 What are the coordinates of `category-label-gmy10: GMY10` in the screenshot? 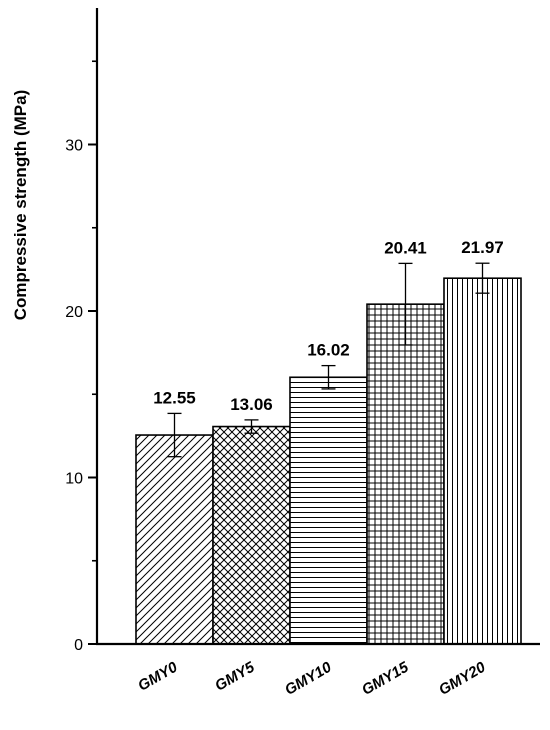 It's located at (308, 678).